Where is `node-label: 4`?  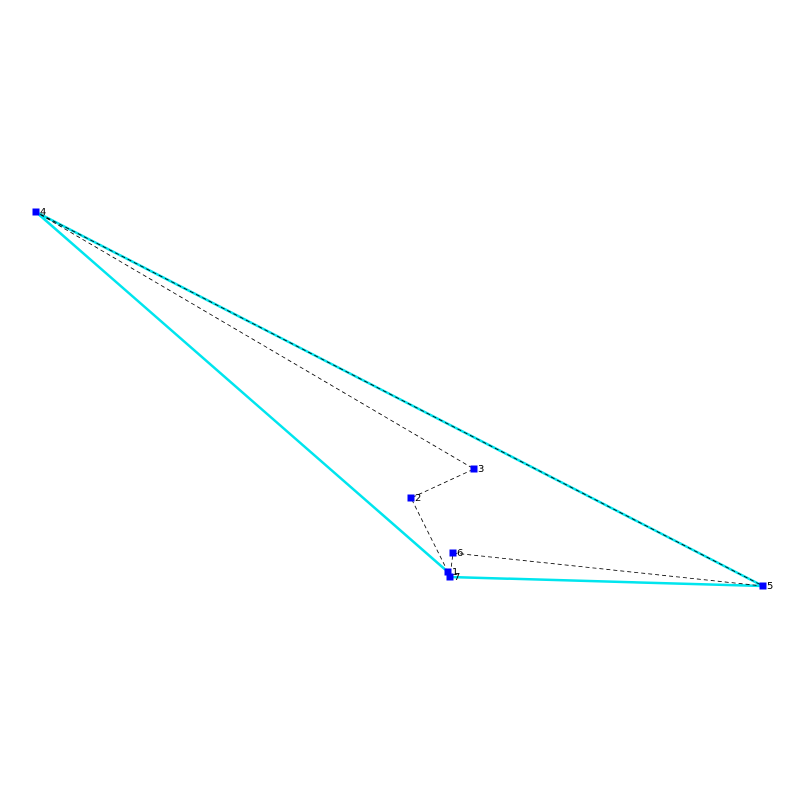
node-label: 4 is located at coordinates (43, 212).